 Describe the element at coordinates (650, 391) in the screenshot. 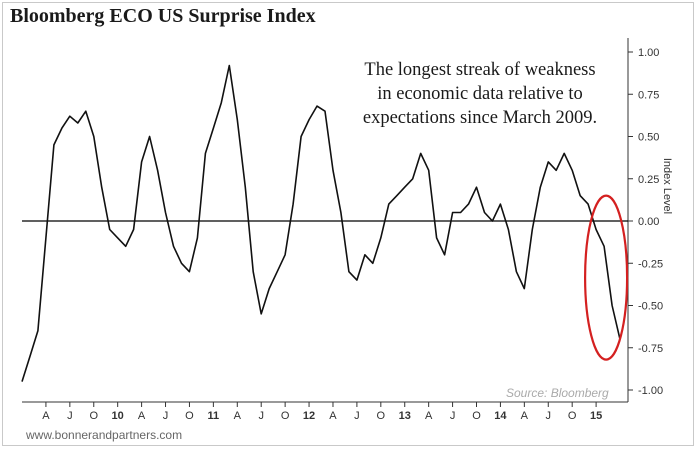

I see `y-tick-label: -1.00` at that location.